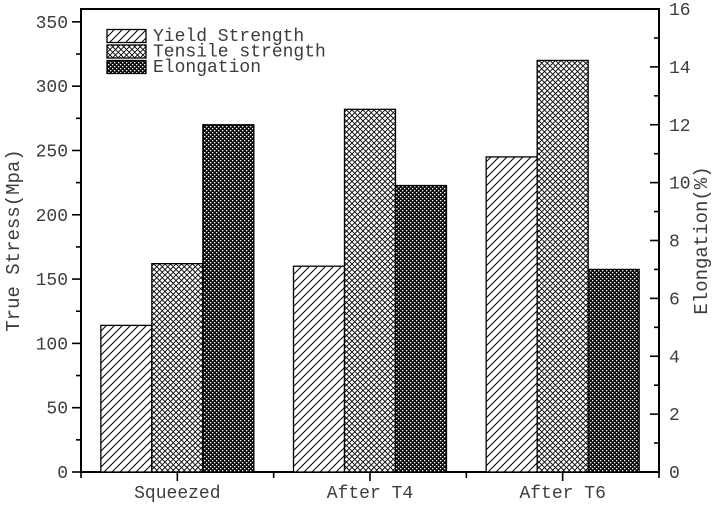 The height and width of the screenshot is (513, 721). Describe the element at coordinates (370, 494) in the screenshot. I see `x-axis-category-label-after-t4: After T4` at that location.